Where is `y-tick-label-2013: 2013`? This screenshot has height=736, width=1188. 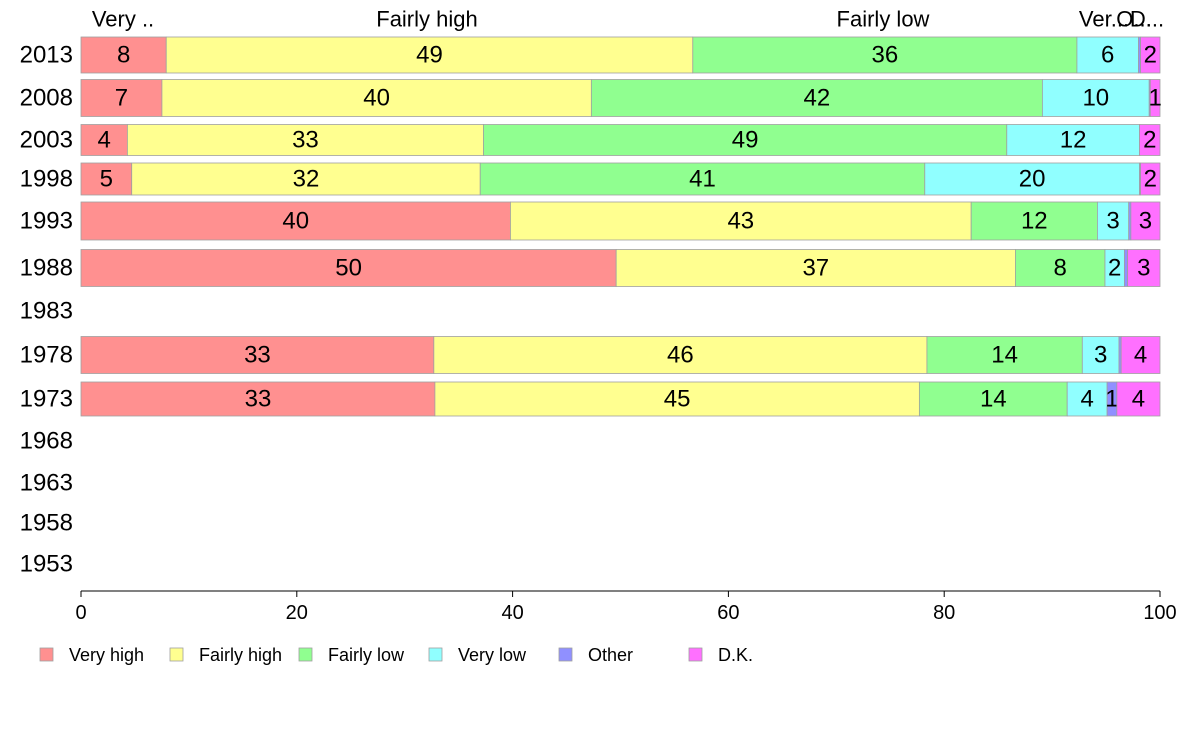
y-tick-label-2013: 2013 is located at coordinates (46, 55).